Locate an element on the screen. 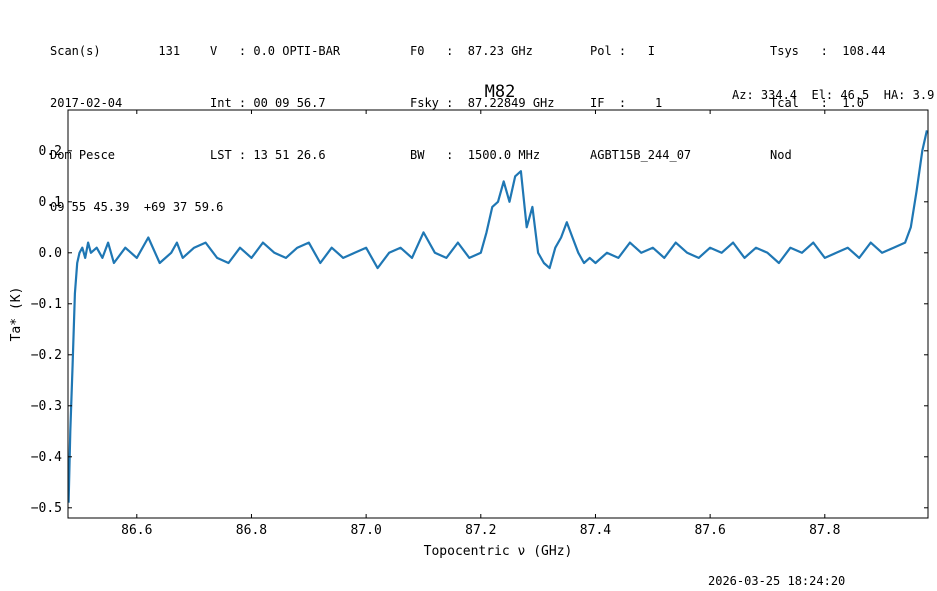 This screenshot has width=937, height=591. x-tick-label: 86.6 is located at coordinates (136, 530).